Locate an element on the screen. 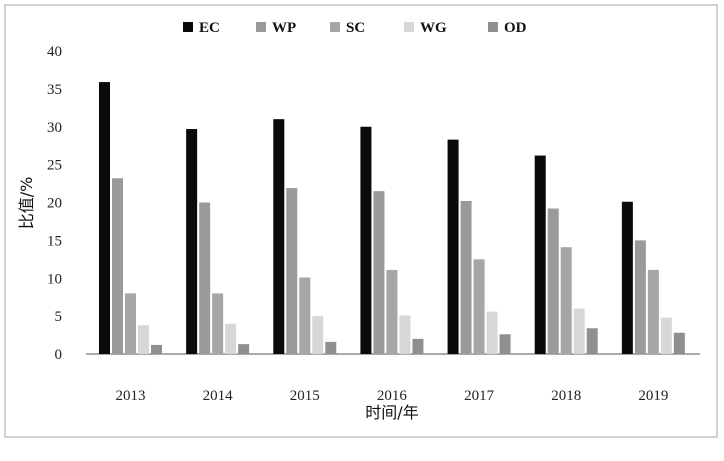 This screenshot has height=461, width=724. bar-wp-2015 is located at coordinates (292, 271).